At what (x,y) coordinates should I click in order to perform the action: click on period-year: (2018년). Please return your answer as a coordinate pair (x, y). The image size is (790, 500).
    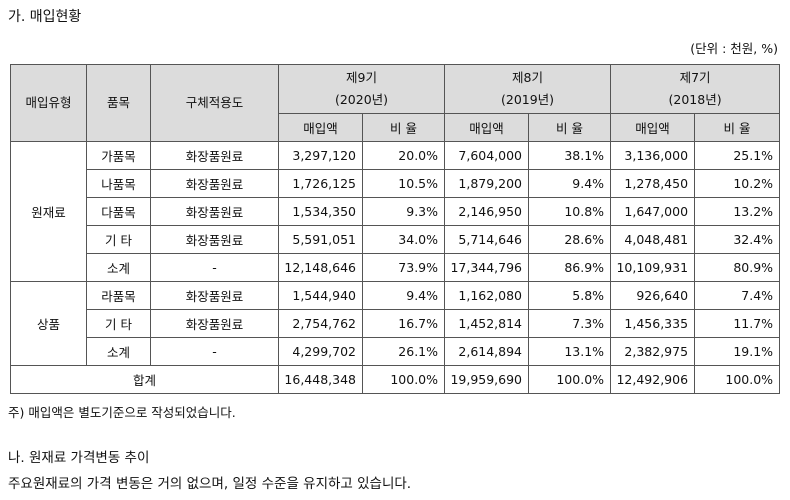
    Looking at the image, I should click on (695, 99).